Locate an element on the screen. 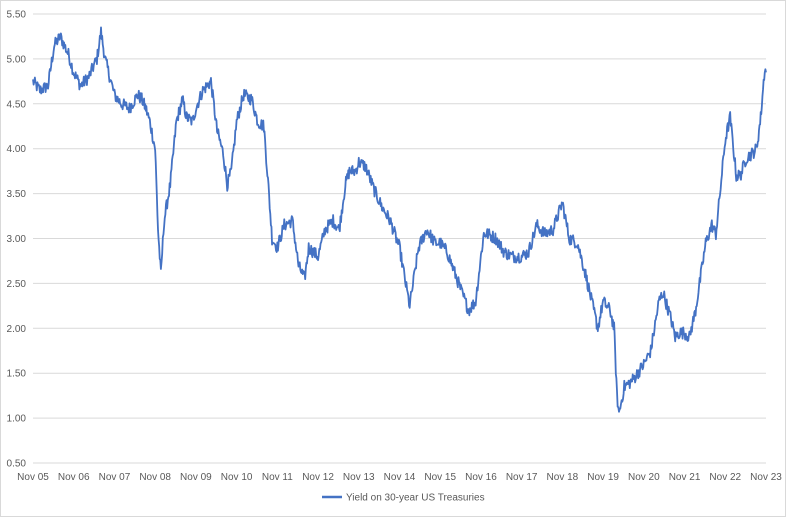 This screenshot has width=786, height=518. x-tick-label: Nov 05 is located at coordinates (33, 477).